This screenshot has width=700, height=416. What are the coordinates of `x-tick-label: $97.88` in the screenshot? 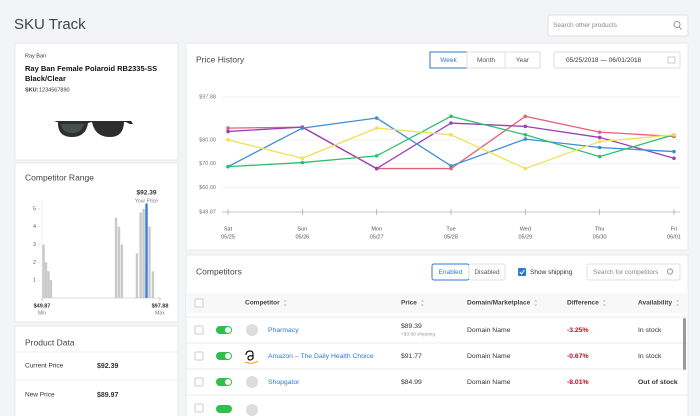 It's located at (160, 306).